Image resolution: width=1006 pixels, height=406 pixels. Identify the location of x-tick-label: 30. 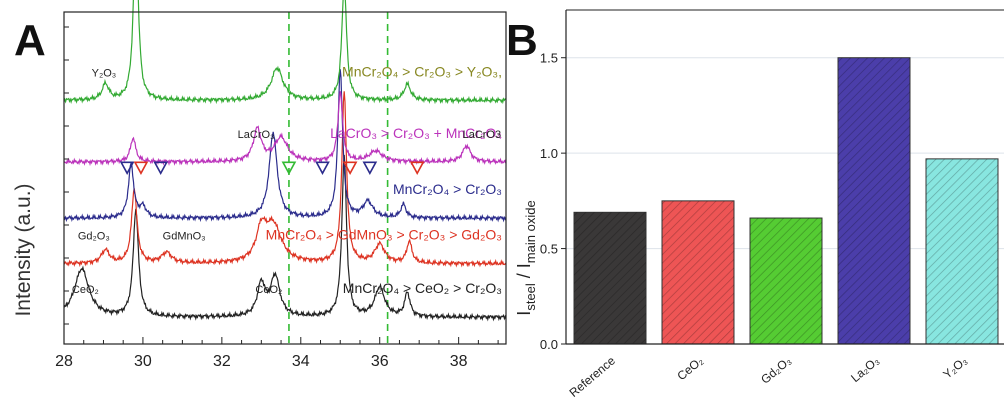
(143, 361).